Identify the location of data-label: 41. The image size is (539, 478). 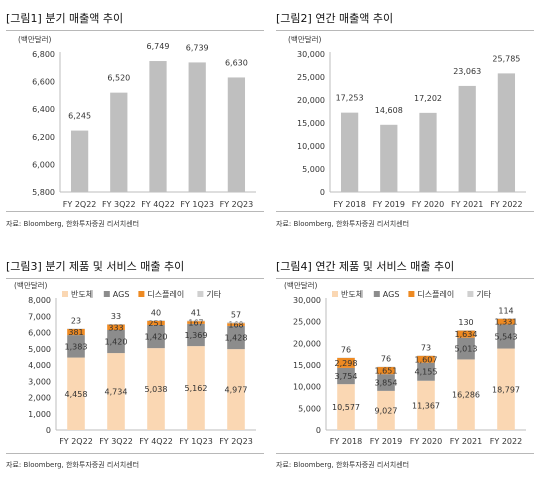
(196, 312).